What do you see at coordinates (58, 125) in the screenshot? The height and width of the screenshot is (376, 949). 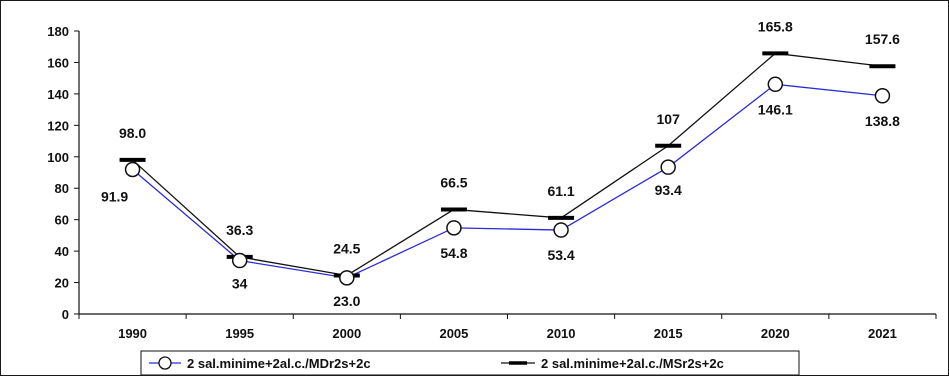 I see `y-tick-label: 120` at bounding box center [58, 125].